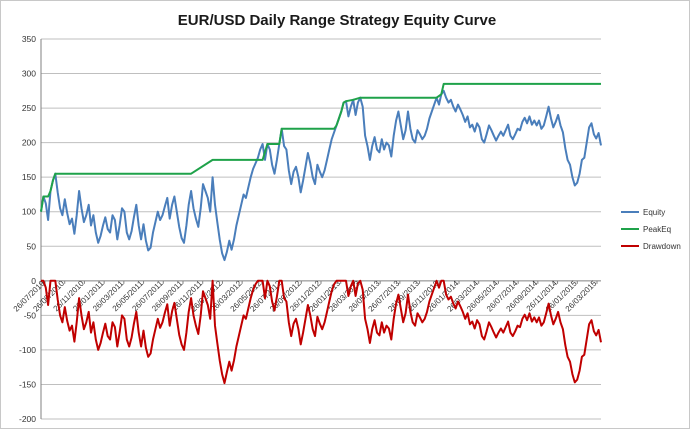 Image resolution: width=690 pixels, height=430 pixels. Describe the element at coordinates (27, 419) in the screenshot. I see `y-tick-label: -200` at that location.